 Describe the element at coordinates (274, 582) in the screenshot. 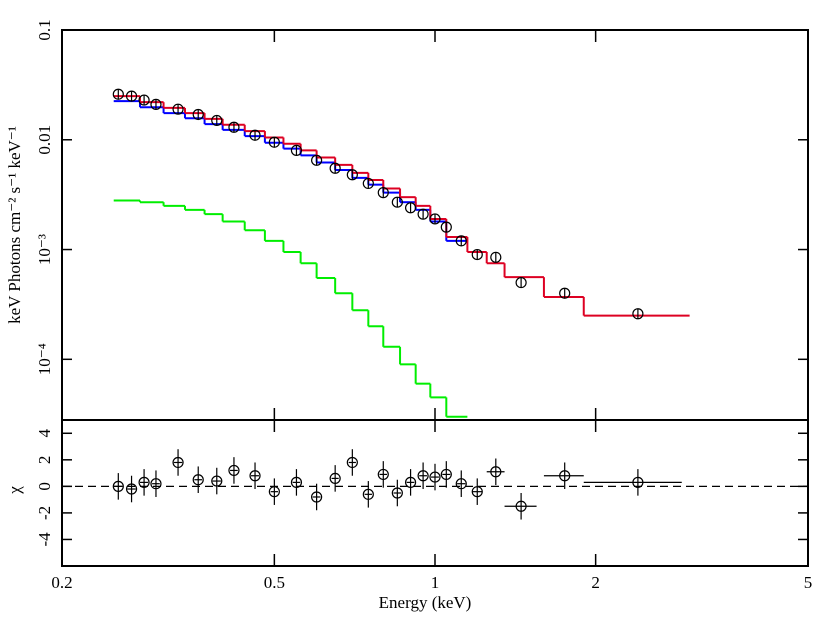

I see `x-tick-label: 0.5` at that location.